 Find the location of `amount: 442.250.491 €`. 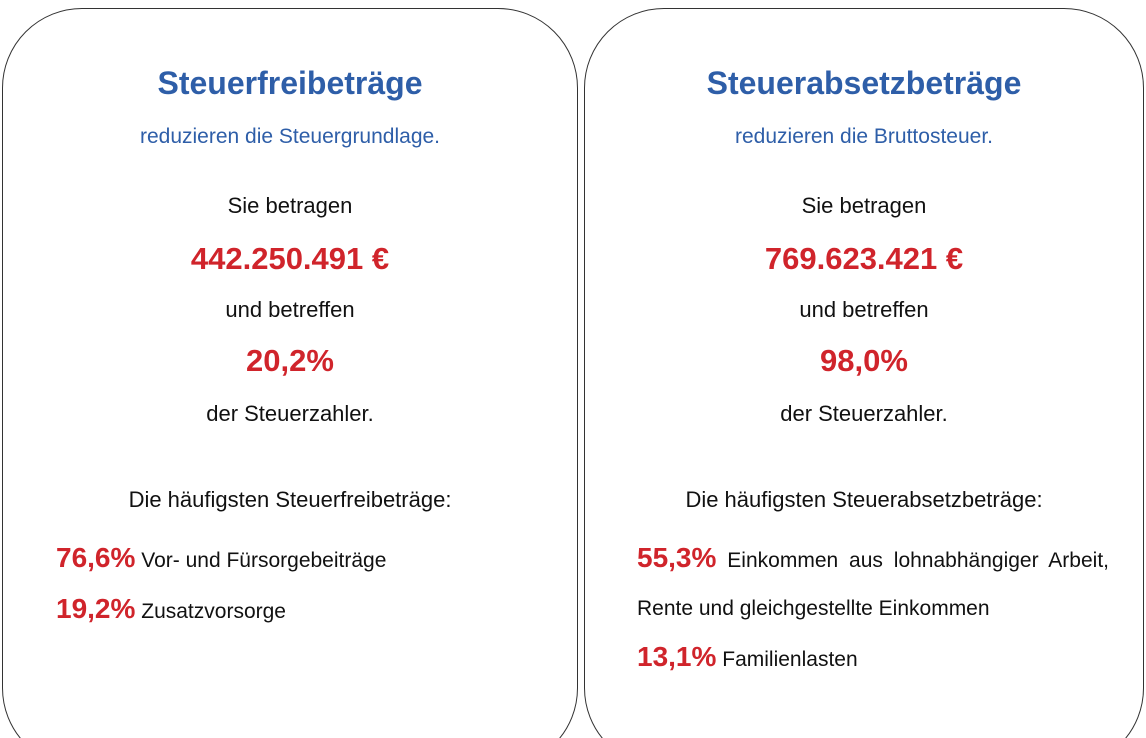

amount: 442.250.491 € is located at coordinates (290, 258).